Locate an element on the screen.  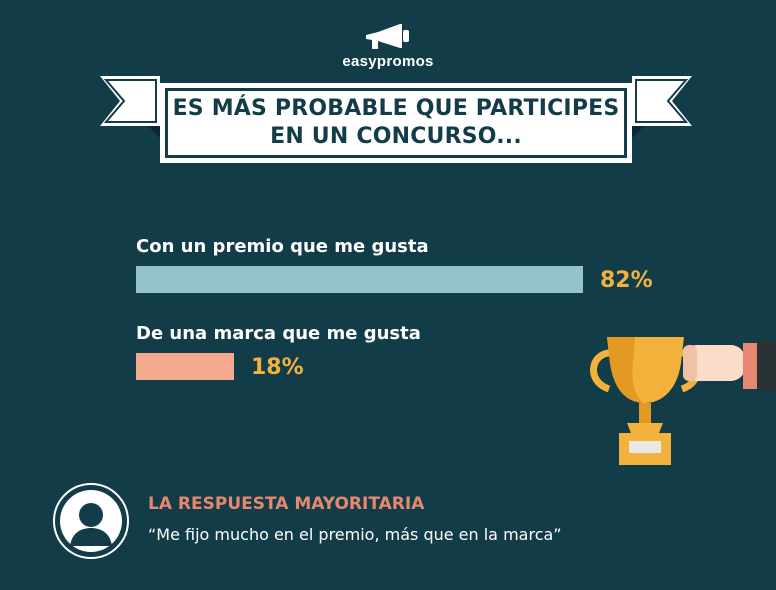
megaphone-icon is located at coordinates (387, 36).